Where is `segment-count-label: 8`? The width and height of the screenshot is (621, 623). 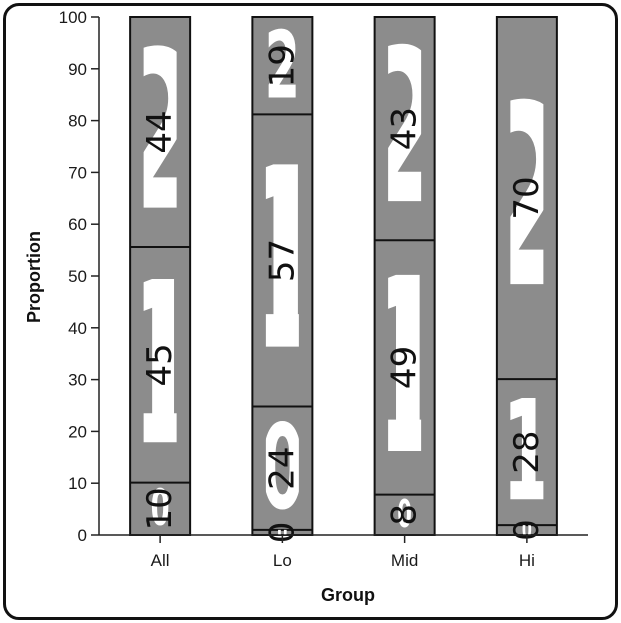
segment-count-label: 8 is located at coordinates (405, 515).